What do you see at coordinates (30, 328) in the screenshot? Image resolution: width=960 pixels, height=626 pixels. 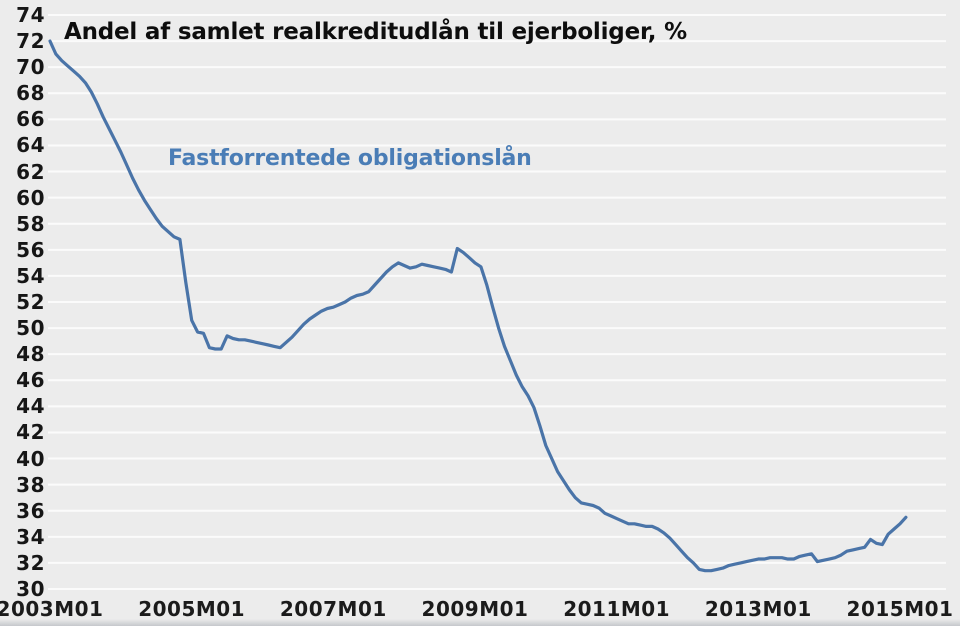 I see `y-tick-label-50: 50` at bounding box center [30, 328].